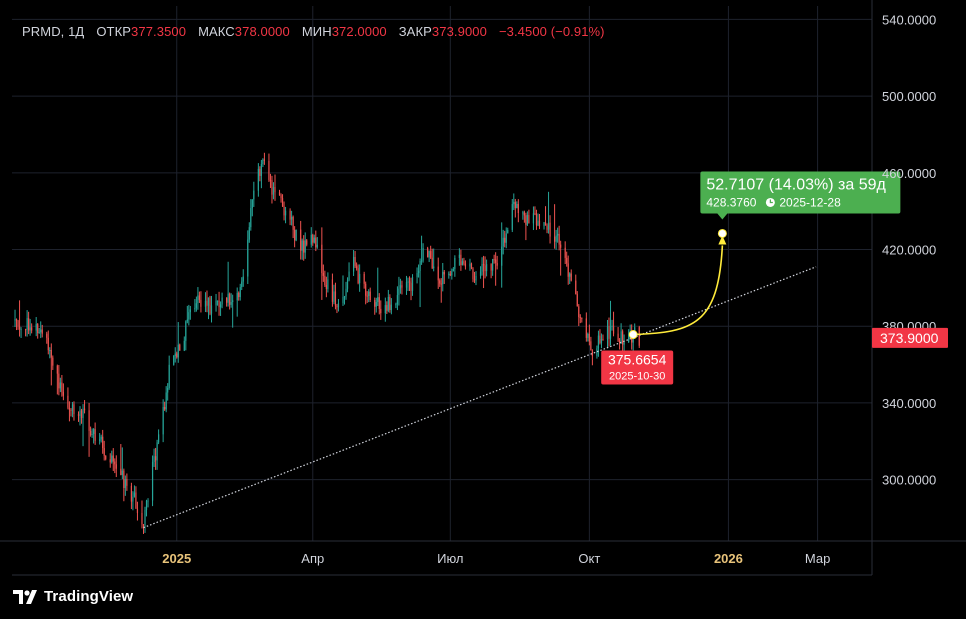 This screenshot has height=619, width=966. Describe the element at coordinates (637, 367) in the screenshot. I see `forecast-start-tag: 375.6654 2025-10-30` at that location.